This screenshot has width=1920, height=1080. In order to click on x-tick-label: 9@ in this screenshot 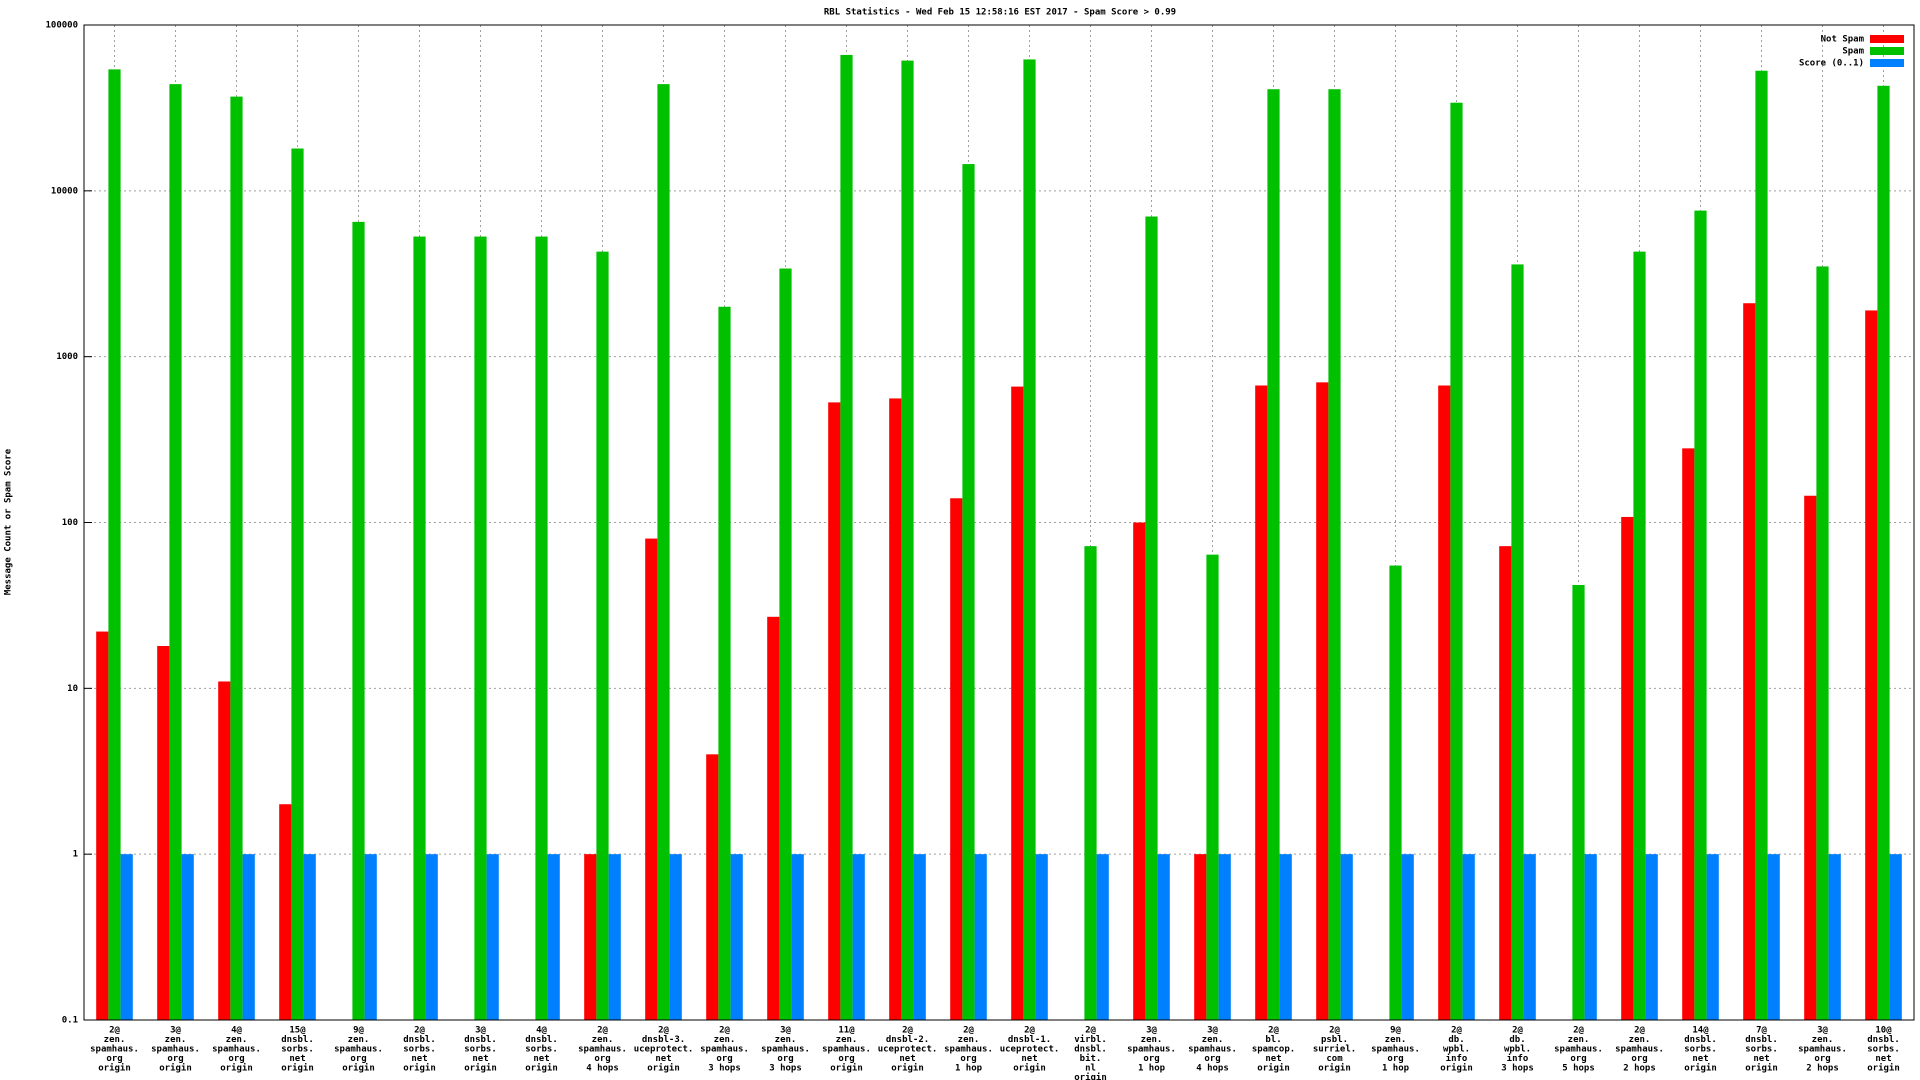, I will do `click(358, 1031)`.